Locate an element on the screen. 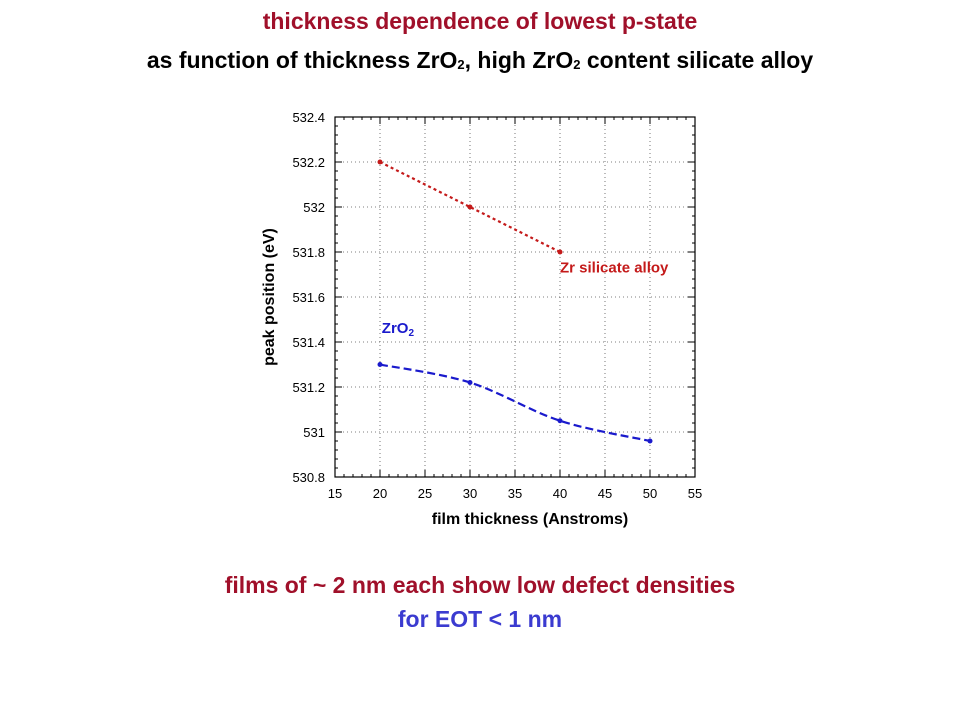 The height and width of the screenshot is (720, 960). y-axis-title: peak position (eV) is located at coordinates (269, 297).